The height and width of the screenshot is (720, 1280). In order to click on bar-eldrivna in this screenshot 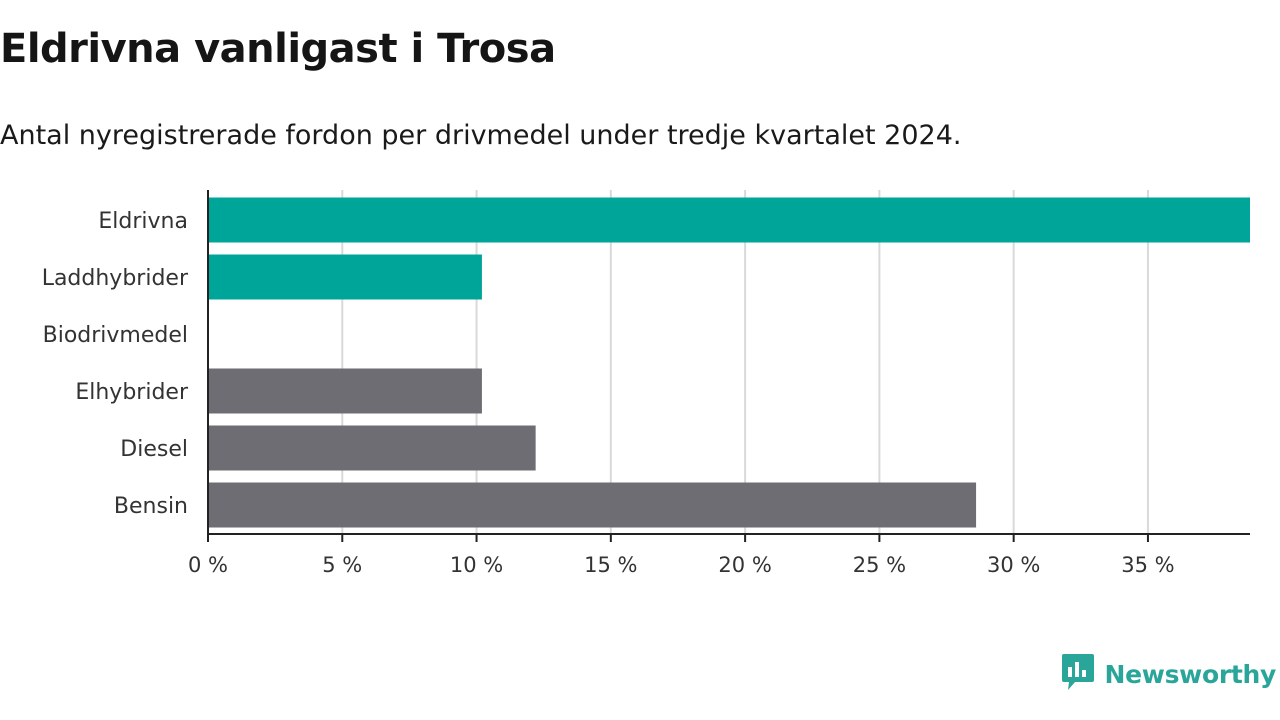, I will do `click(729, 220)`.